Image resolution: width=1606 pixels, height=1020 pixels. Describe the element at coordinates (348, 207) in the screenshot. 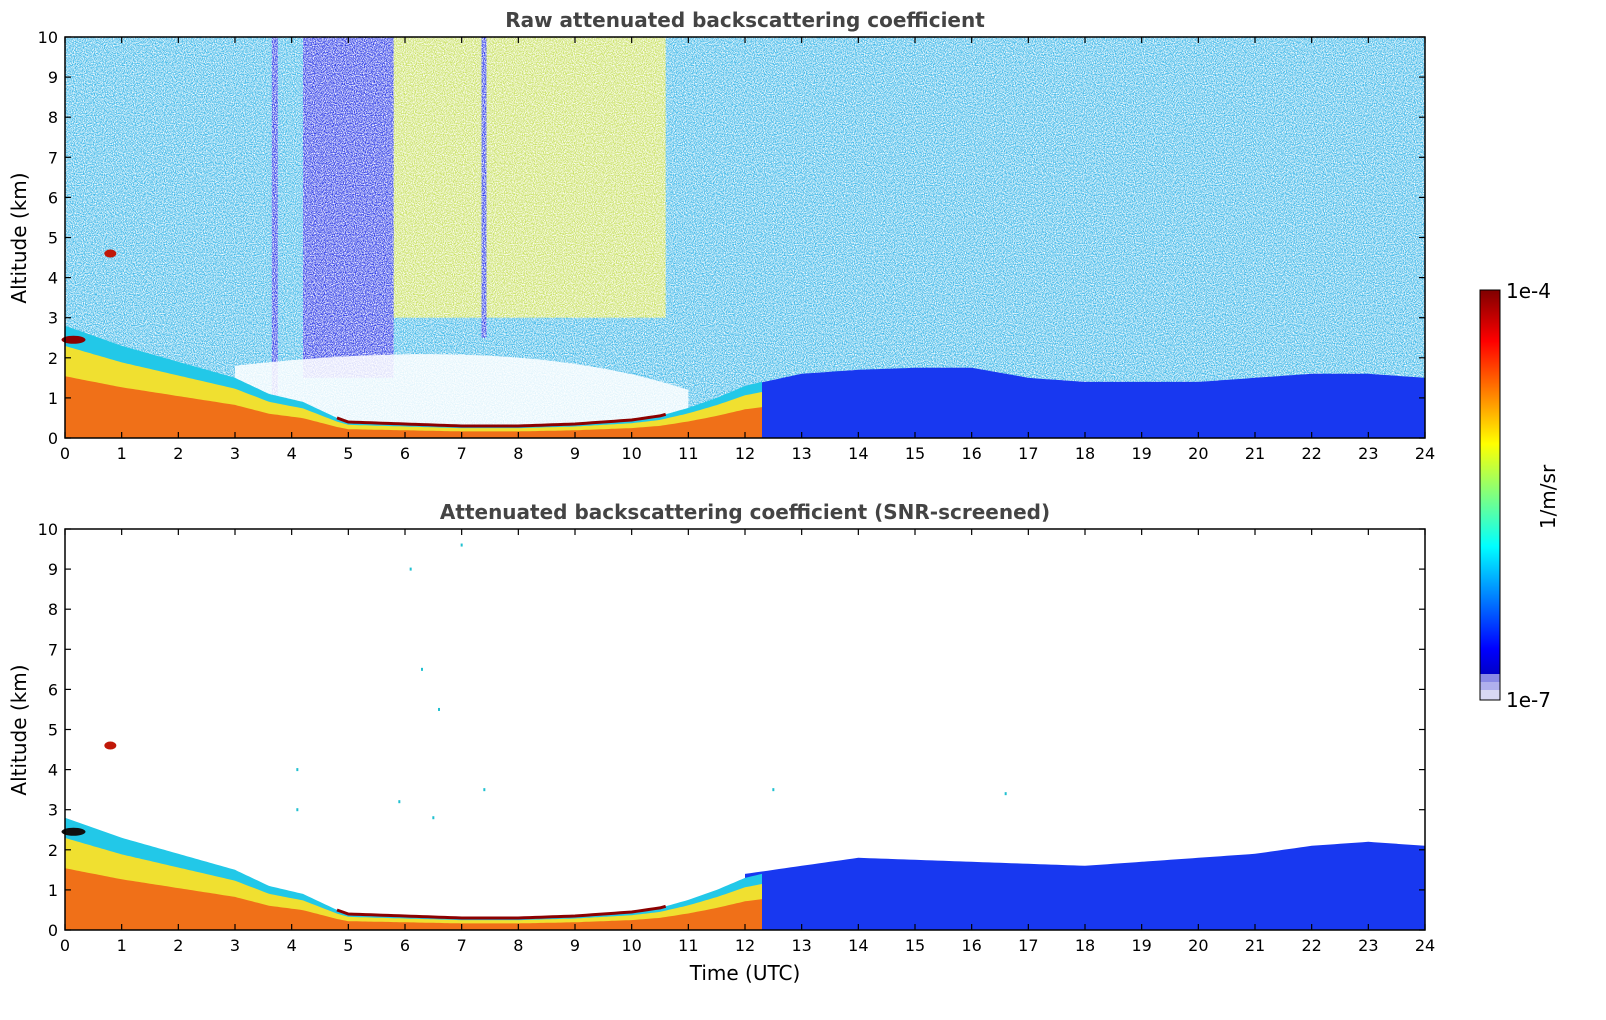

I see `noise-low-band` at that location.